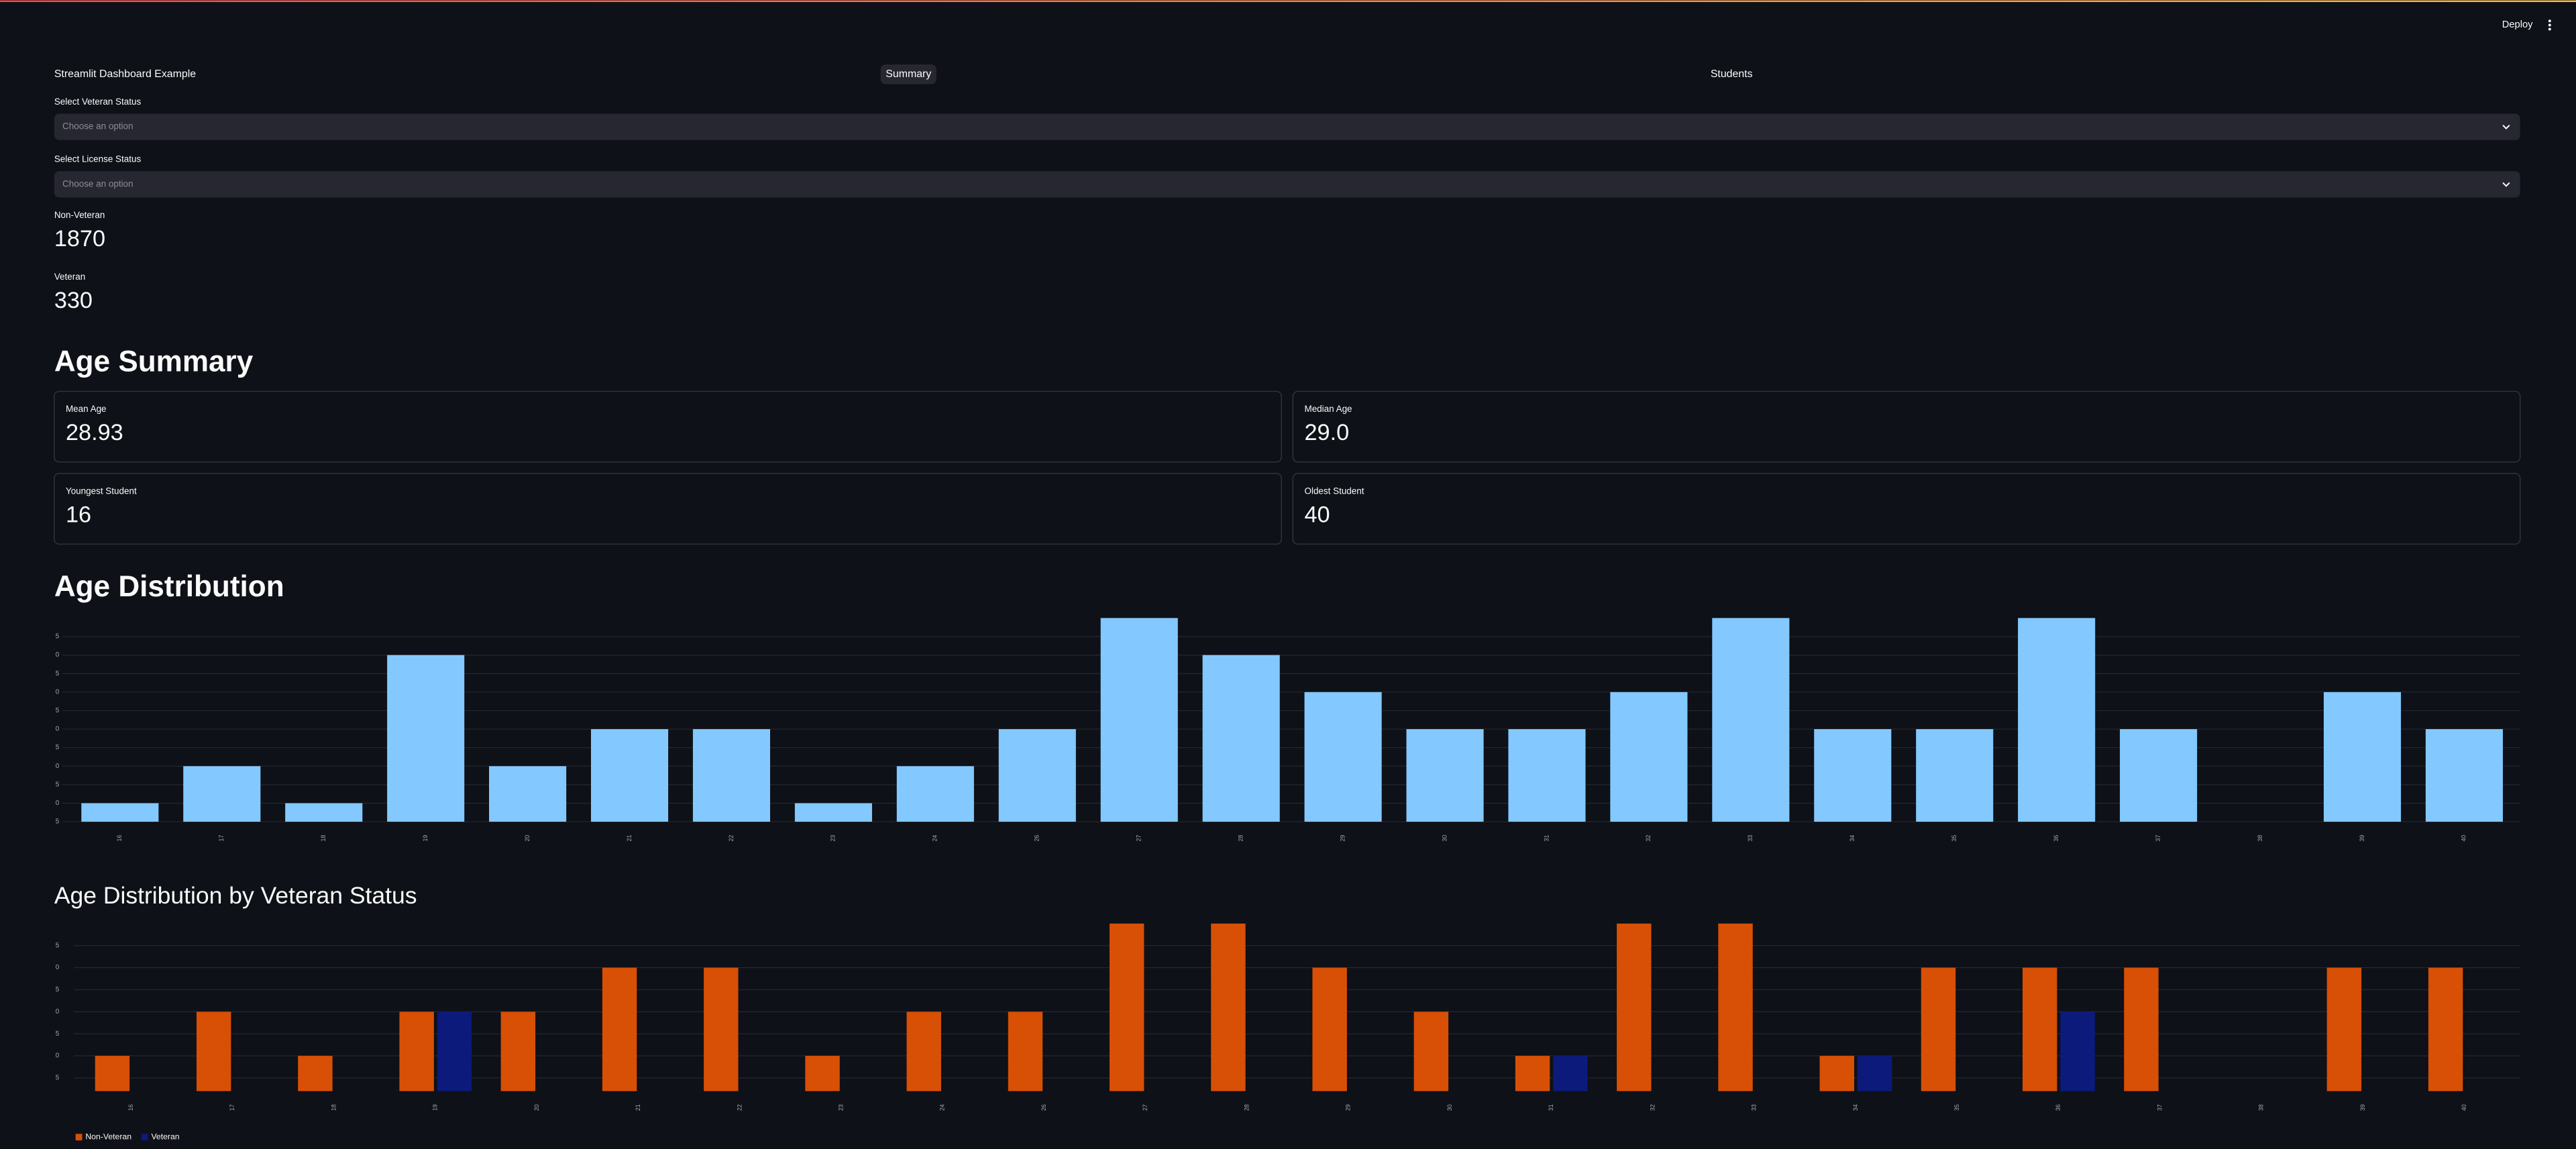 This screenshot has height=1149, width=2576. Describe the element at coordinates (86, 409) in the screenshot. I see `metric-label: Mean Age` at that location.